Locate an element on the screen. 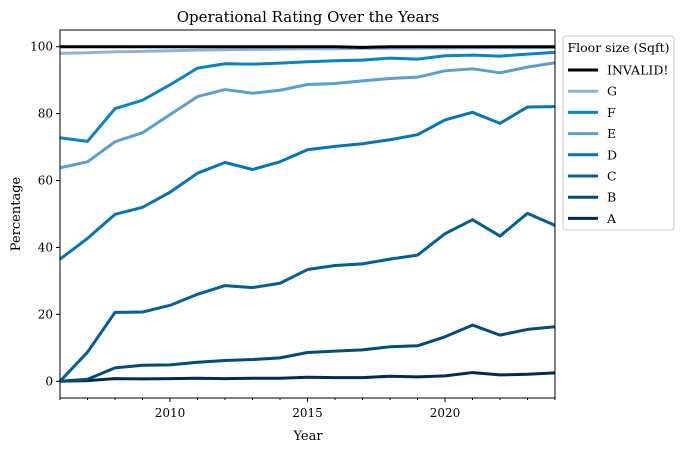 The width and height of the screenshot is (683, 453). y-tick-label: 20 is located at coordinates (45, 314).